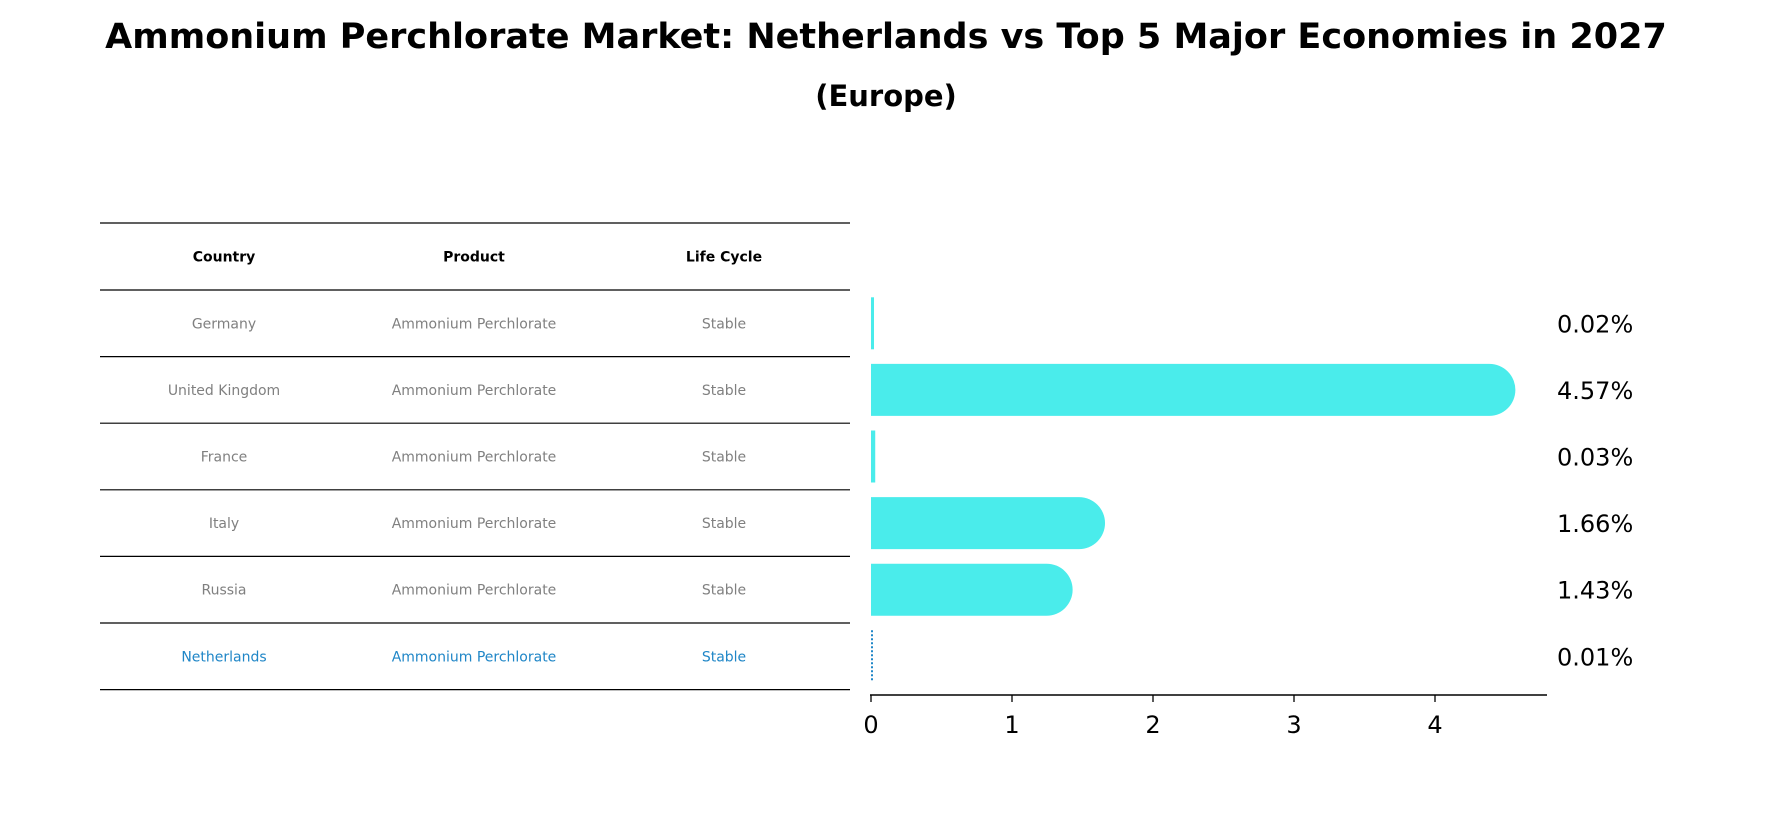  Describe the element at coordinates (224, 391) in the screenshot. I see `table-cell-country: United Kingdom` at that location.